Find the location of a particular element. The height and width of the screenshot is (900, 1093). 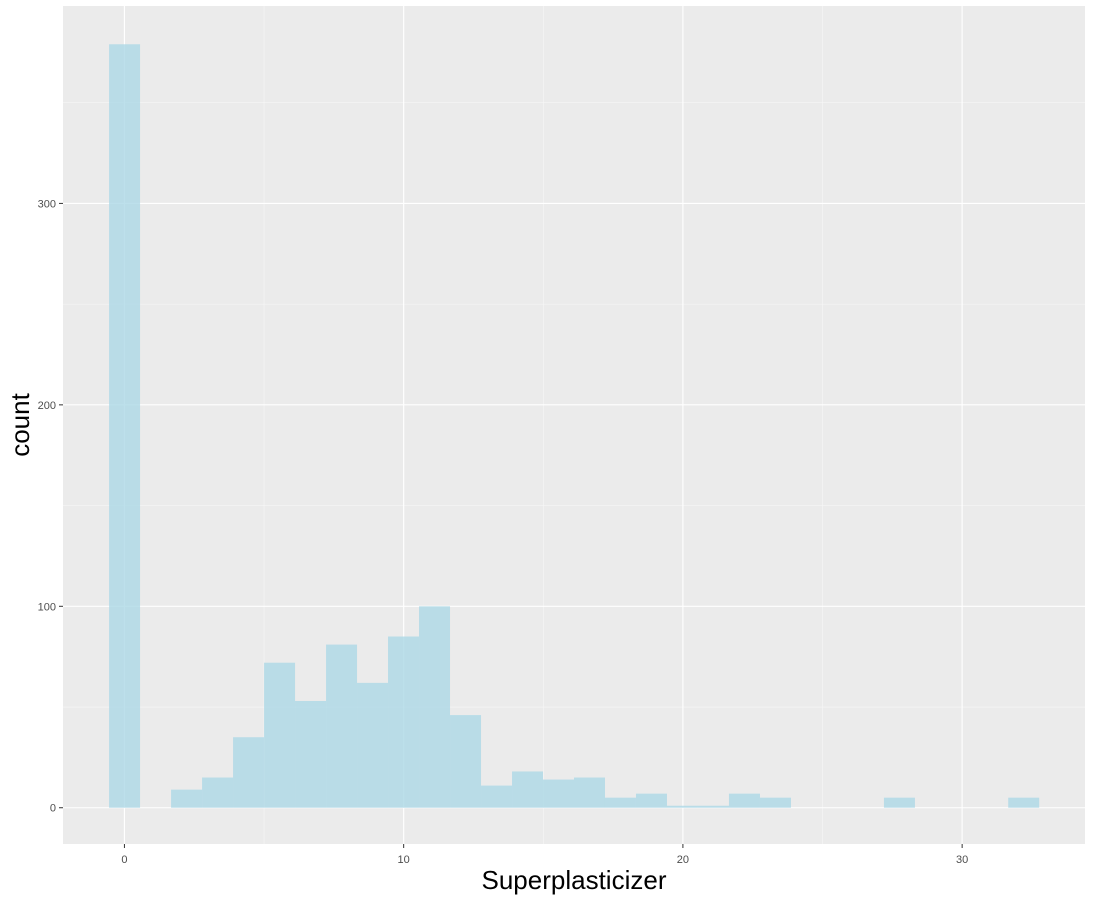

y-tick-label: 300 is located at coordinates (47, 204).